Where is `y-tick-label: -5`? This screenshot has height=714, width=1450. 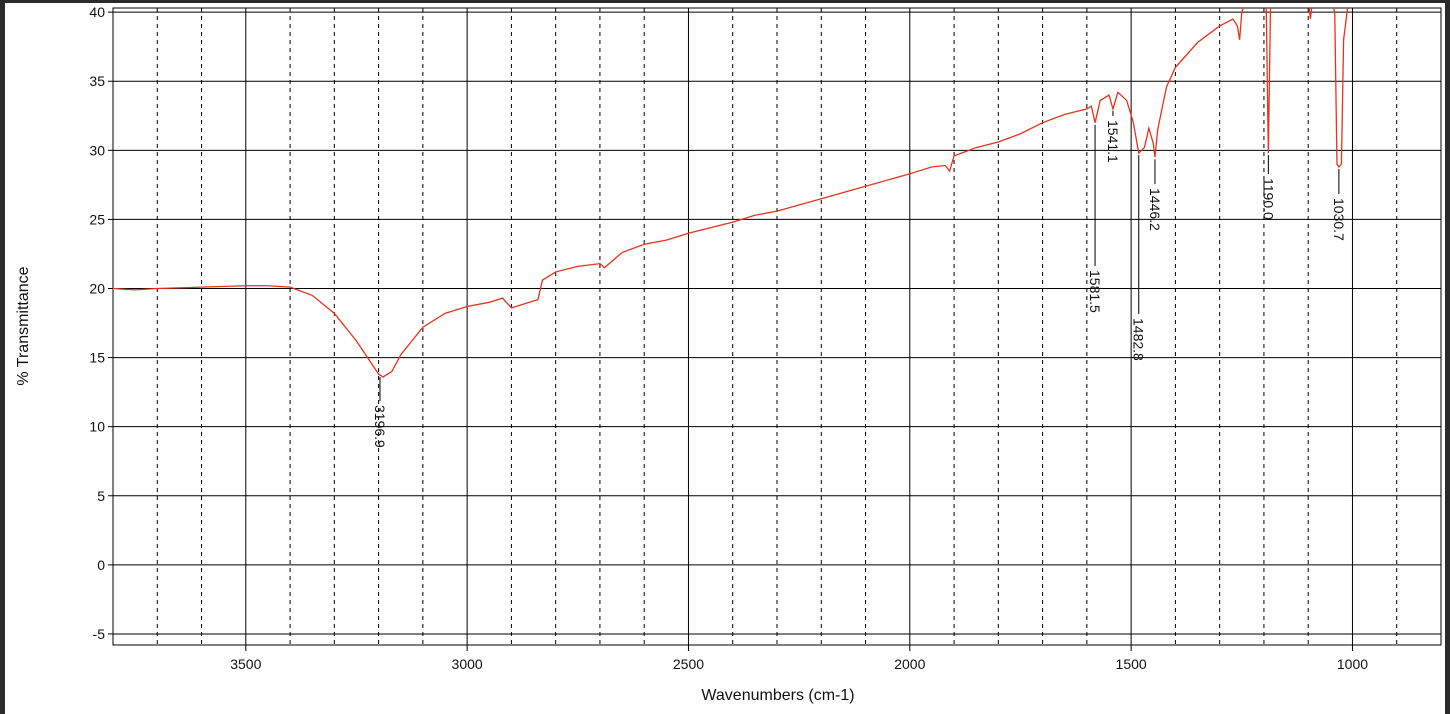
y-tick-label: -5 is located at coordinates (99, 634).